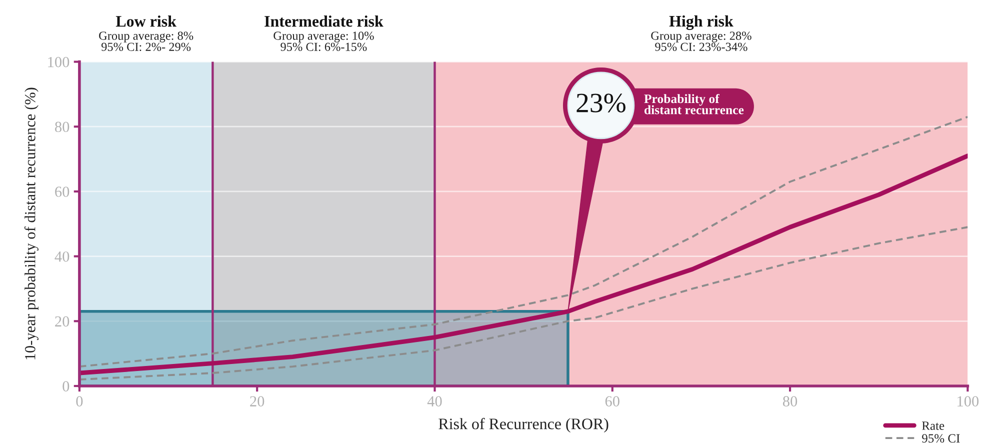 The image size is (993, 445). What do you see at coordinates (968, 401) in the screenshot?
I see `x-tick-label: 100` at bounding box center [968, 401].